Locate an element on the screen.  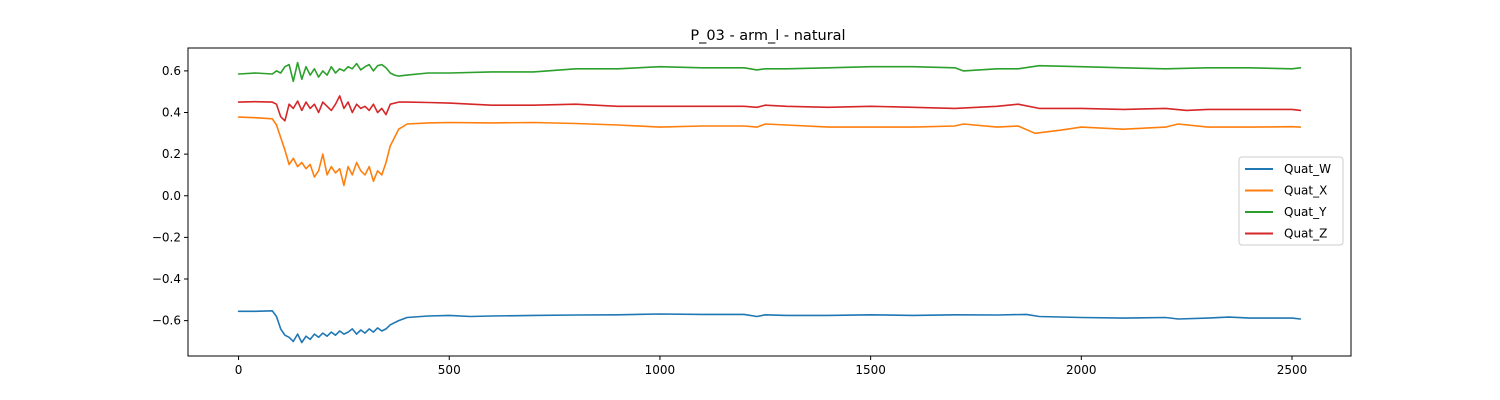
legend-label: Quat_W is located at coordinates (1307, 169).